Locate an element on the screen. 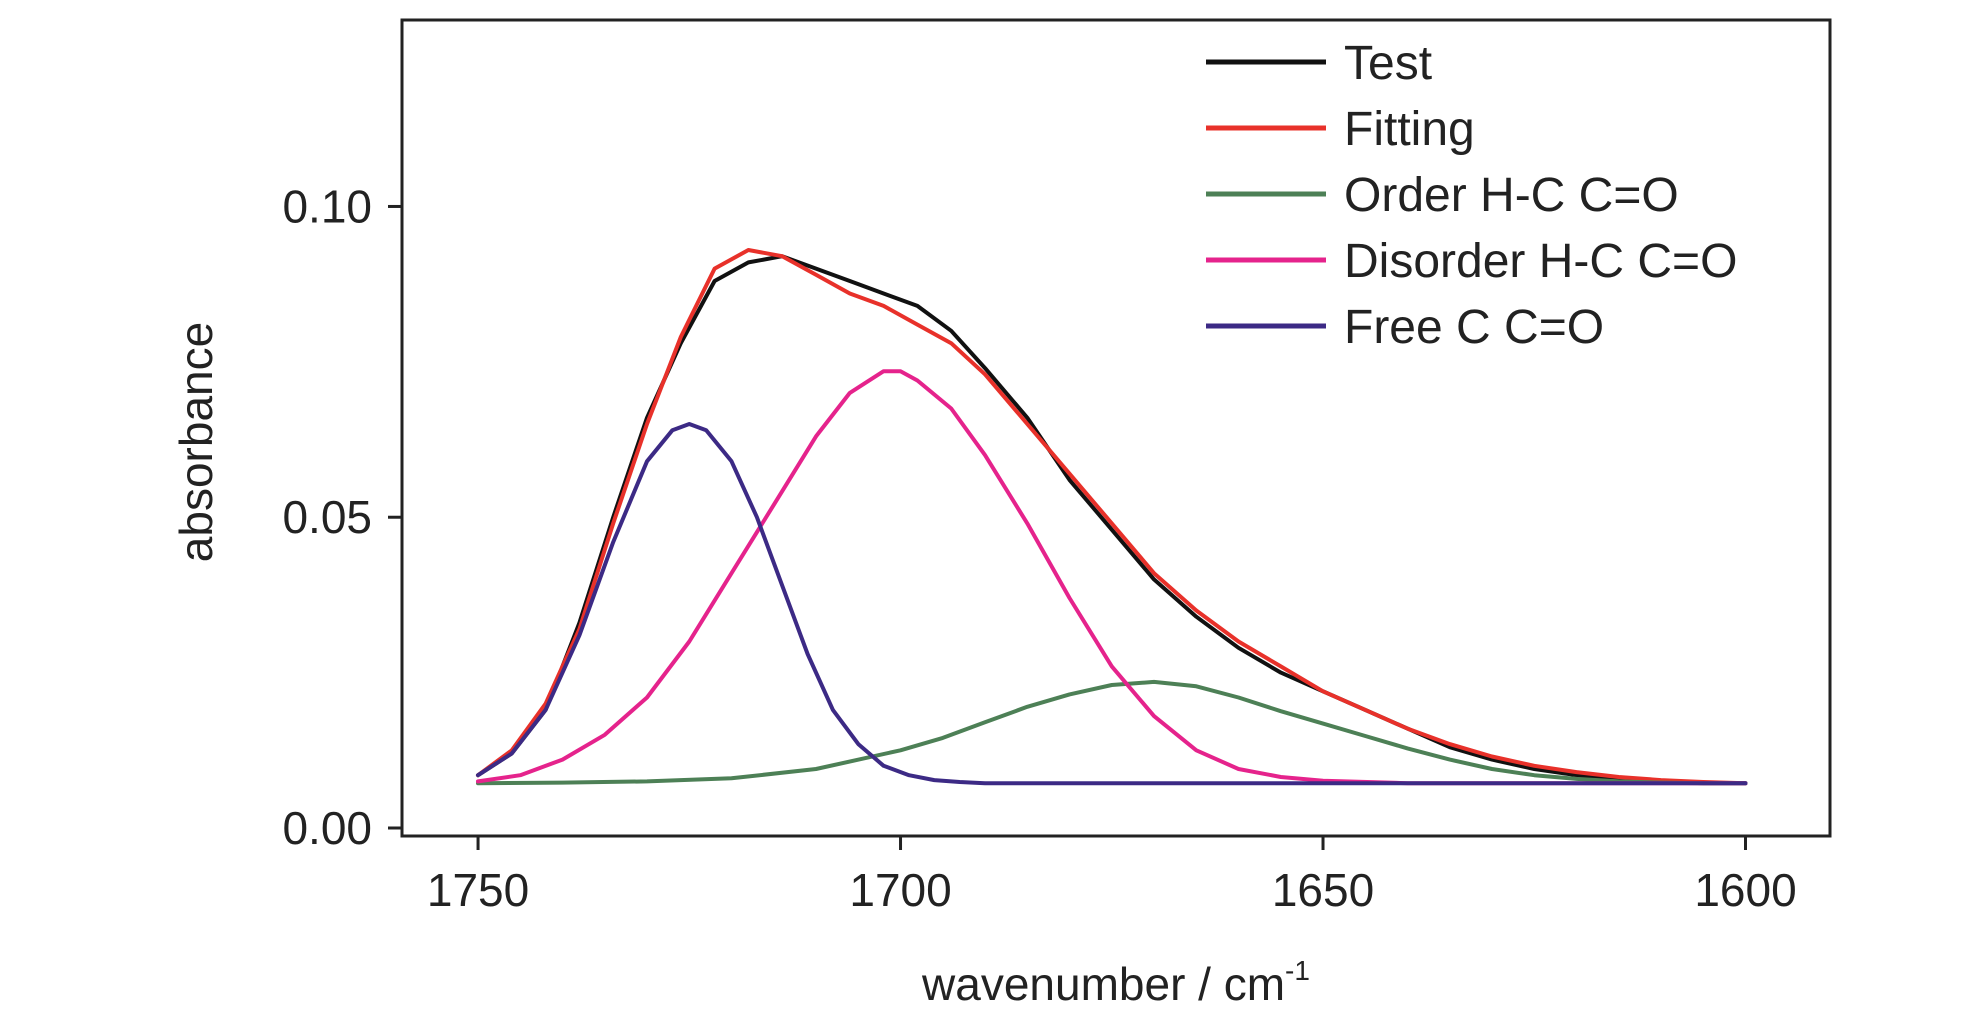  y-axis-ticks: 0.00 0.05 0.10 is located at coordinates (342, 517).